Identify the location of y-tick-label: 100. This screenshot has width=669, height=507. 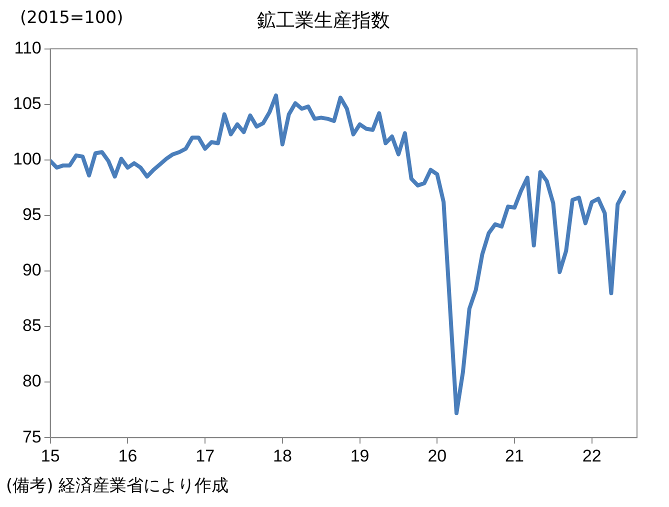
(27, 159).